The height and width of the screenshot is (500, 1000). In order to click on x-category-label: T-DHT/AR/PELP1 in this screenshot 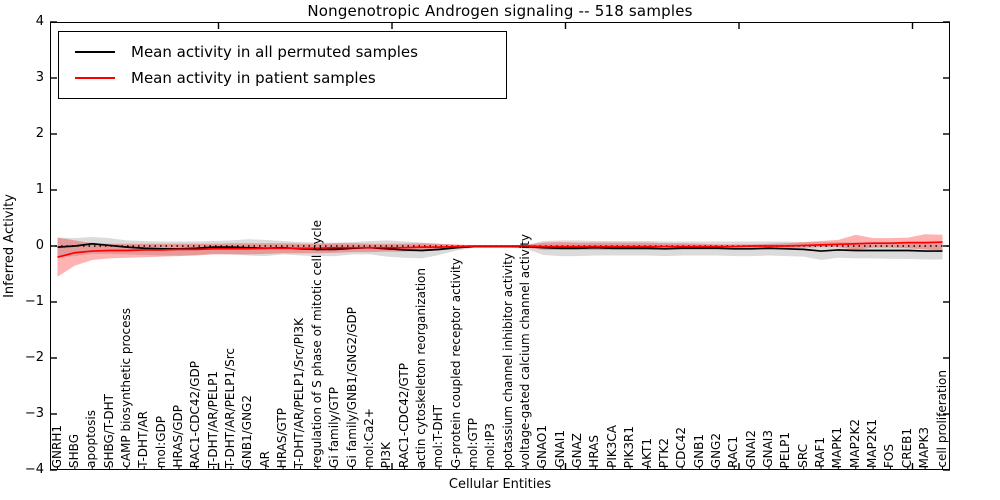, I will do `click(212, 419)`.